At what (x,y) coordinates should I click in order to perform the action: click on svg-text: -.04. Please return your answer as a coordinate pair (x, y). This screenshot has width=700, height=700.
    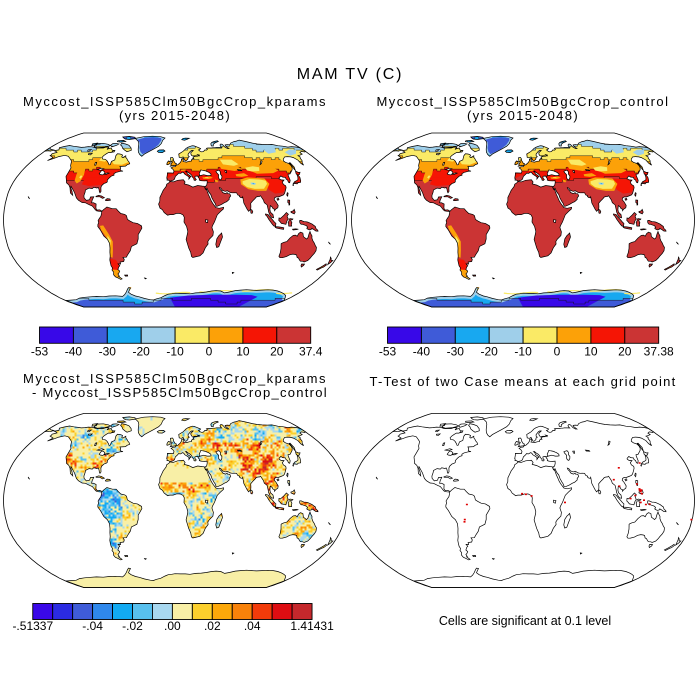
    Looking at the image, I should click on (92, 626).